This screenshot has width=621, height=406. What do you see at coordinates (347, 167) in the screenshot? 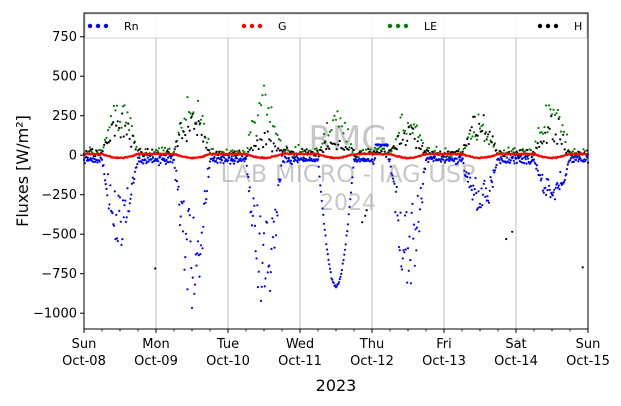
I see `watermark: RMG LAB MICRO - IAG USP 2024` at bounding box center [347, 167].